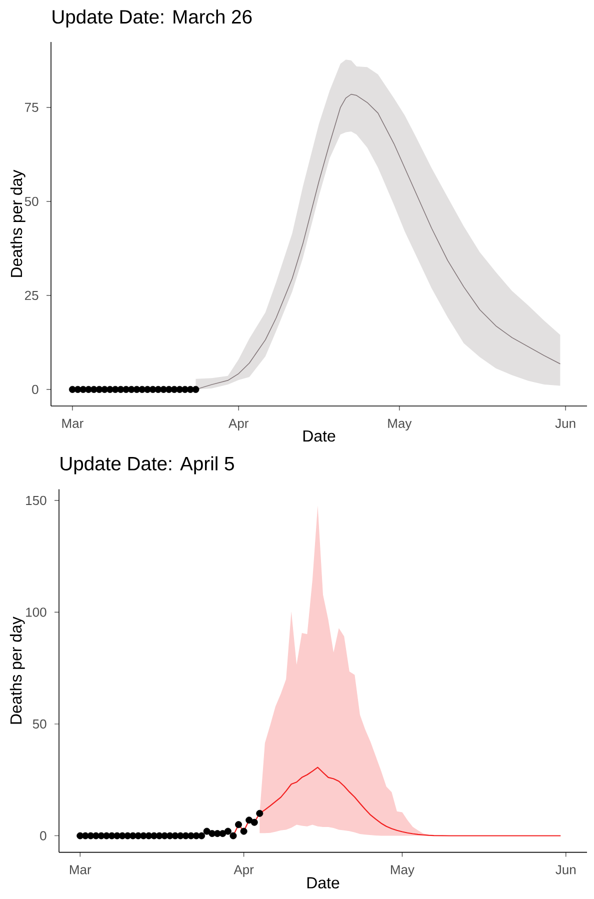  I want to click on chart-title: Update Date: April 5, so click(147, 465).